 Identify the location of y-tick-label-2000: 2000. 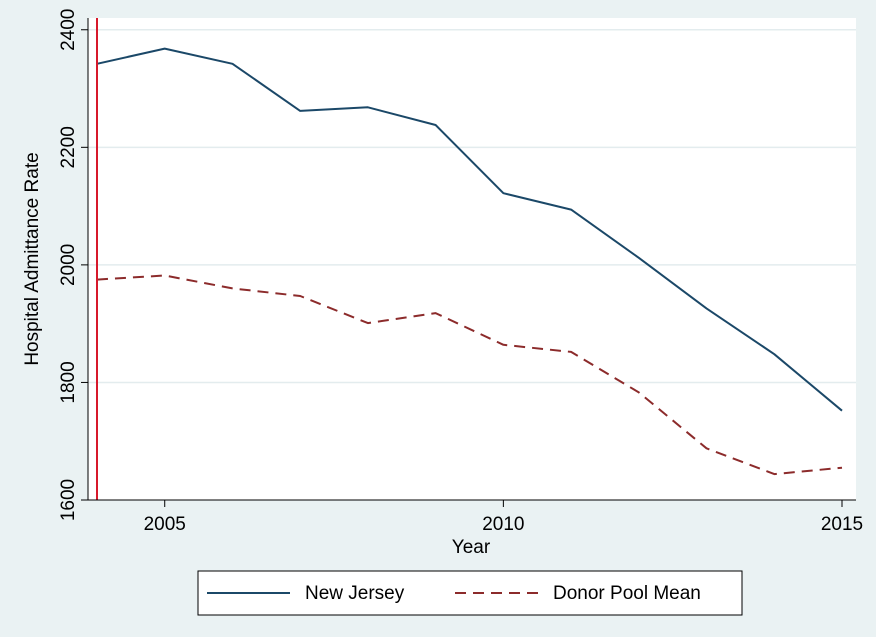
(68, 265).